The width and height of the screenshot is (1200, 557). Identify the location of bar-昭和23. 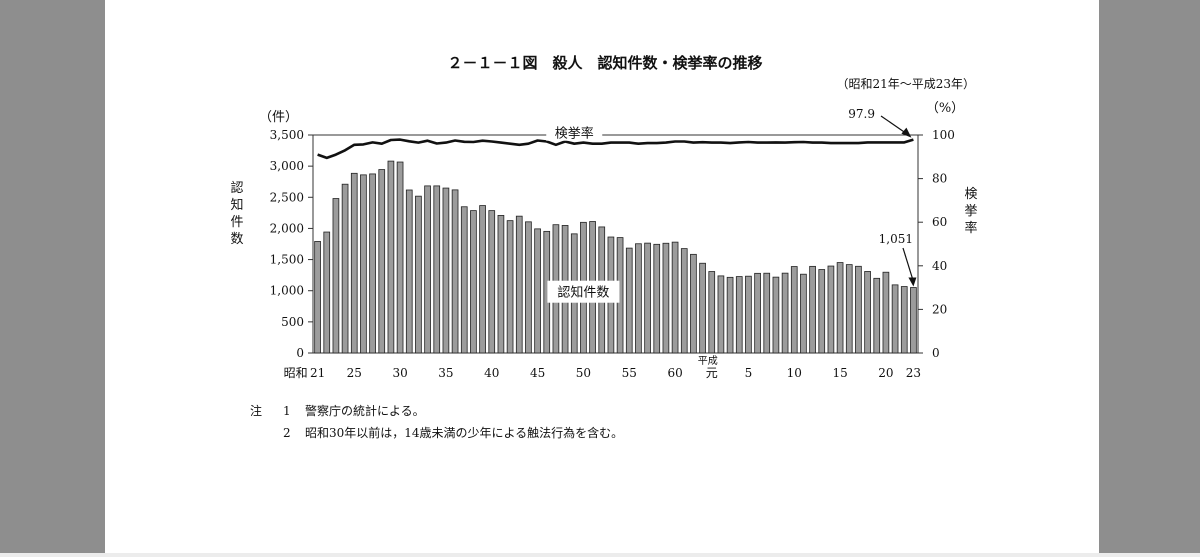
(336, 276).